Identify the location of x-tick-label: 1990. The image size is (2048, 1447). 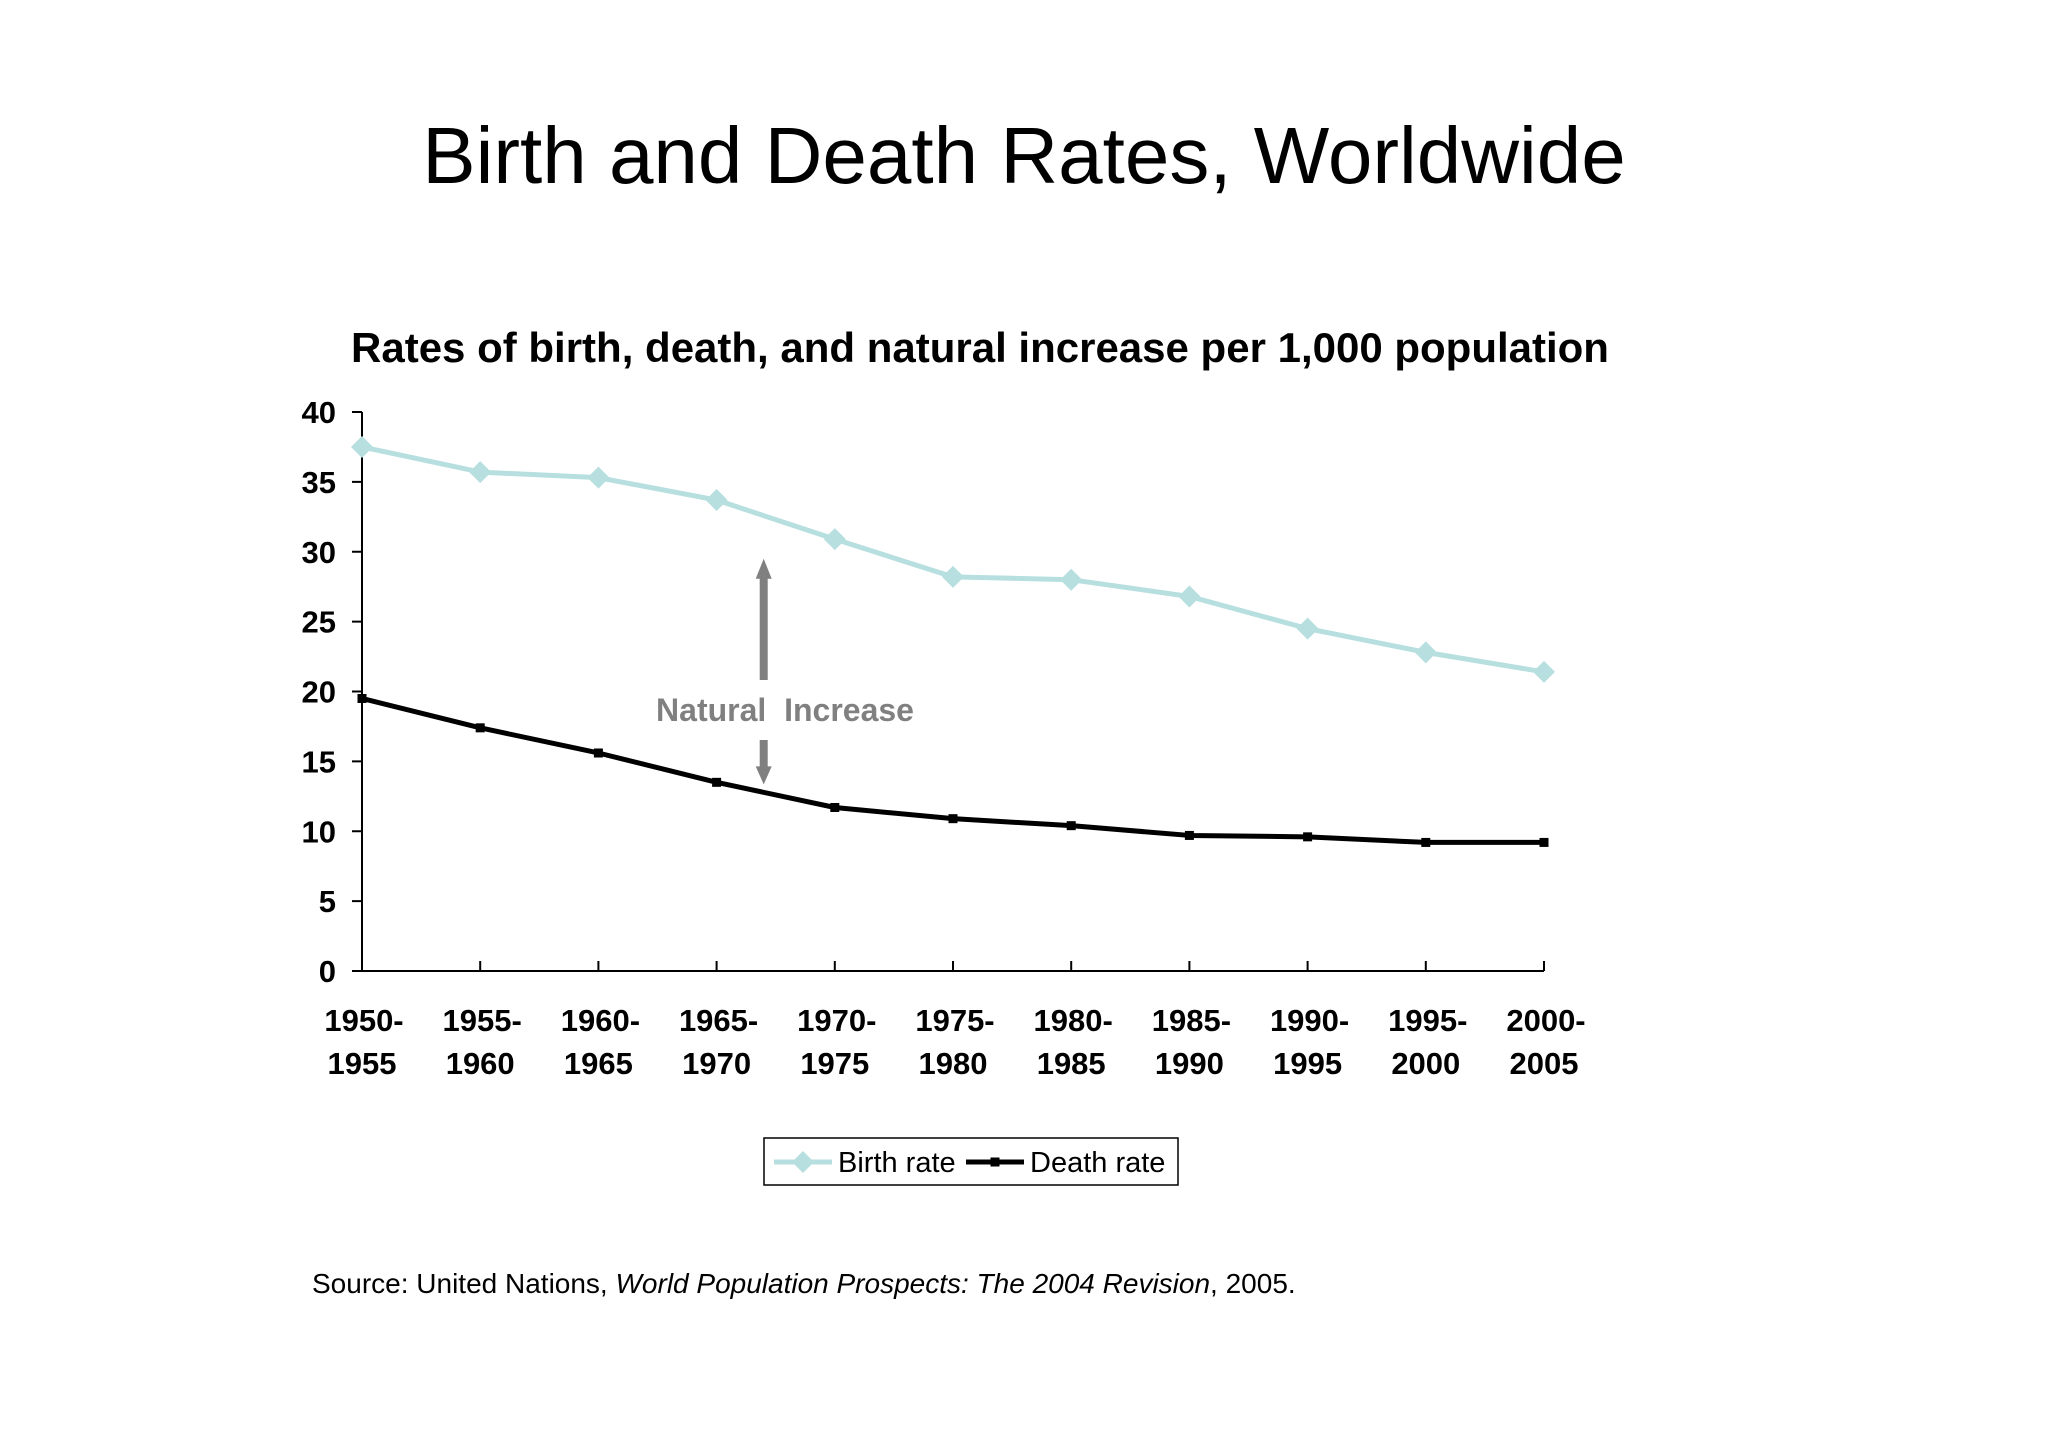
(1189, 1063).